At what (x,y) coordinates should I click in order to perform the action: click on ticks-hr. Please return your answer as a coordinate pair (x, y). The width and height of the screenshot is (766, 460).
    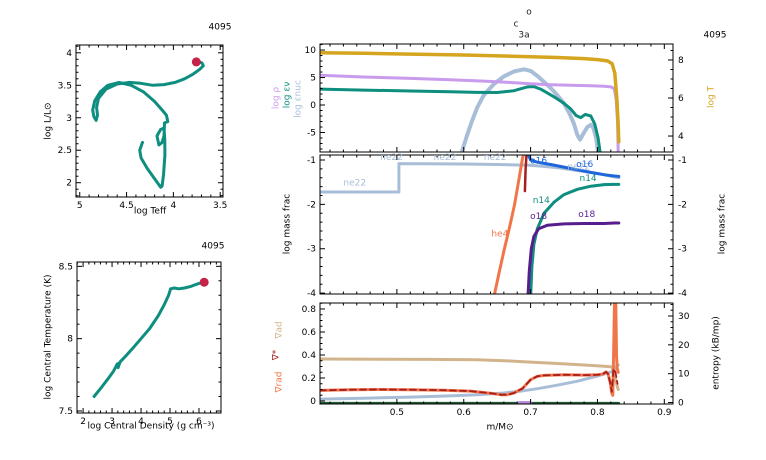
    Looking at the image, I should click on (149, 121).